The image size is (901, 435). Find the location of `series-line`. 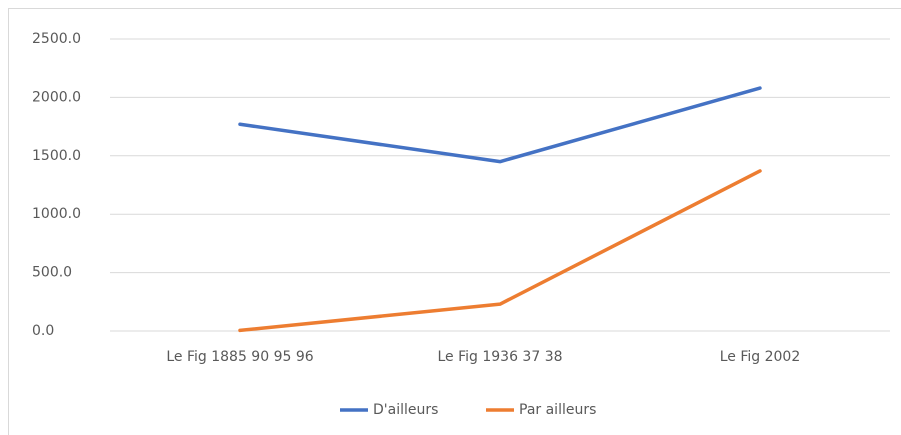

series-line is located at coordinates (500, 125).